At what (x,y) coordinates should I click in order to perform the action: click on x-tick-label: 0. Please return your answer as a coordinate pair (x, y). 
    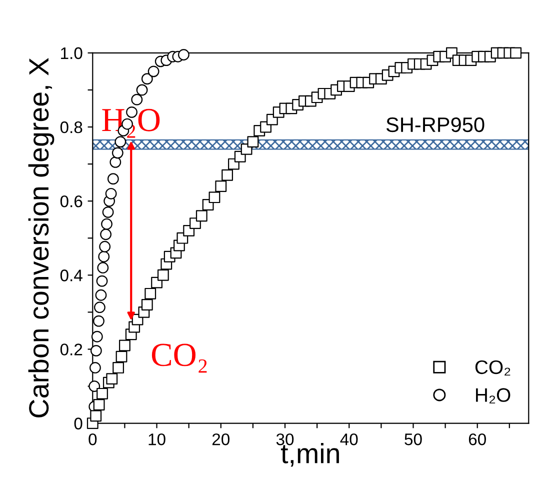
    Looking at the image, I should click on (92, 439).